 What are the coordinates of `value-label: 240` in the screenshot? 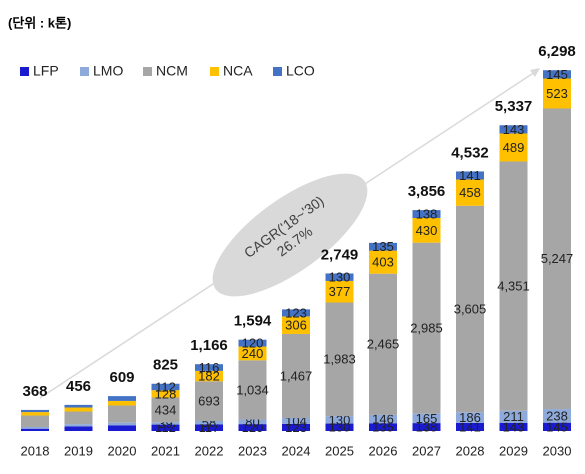 It's located at (253, 353).